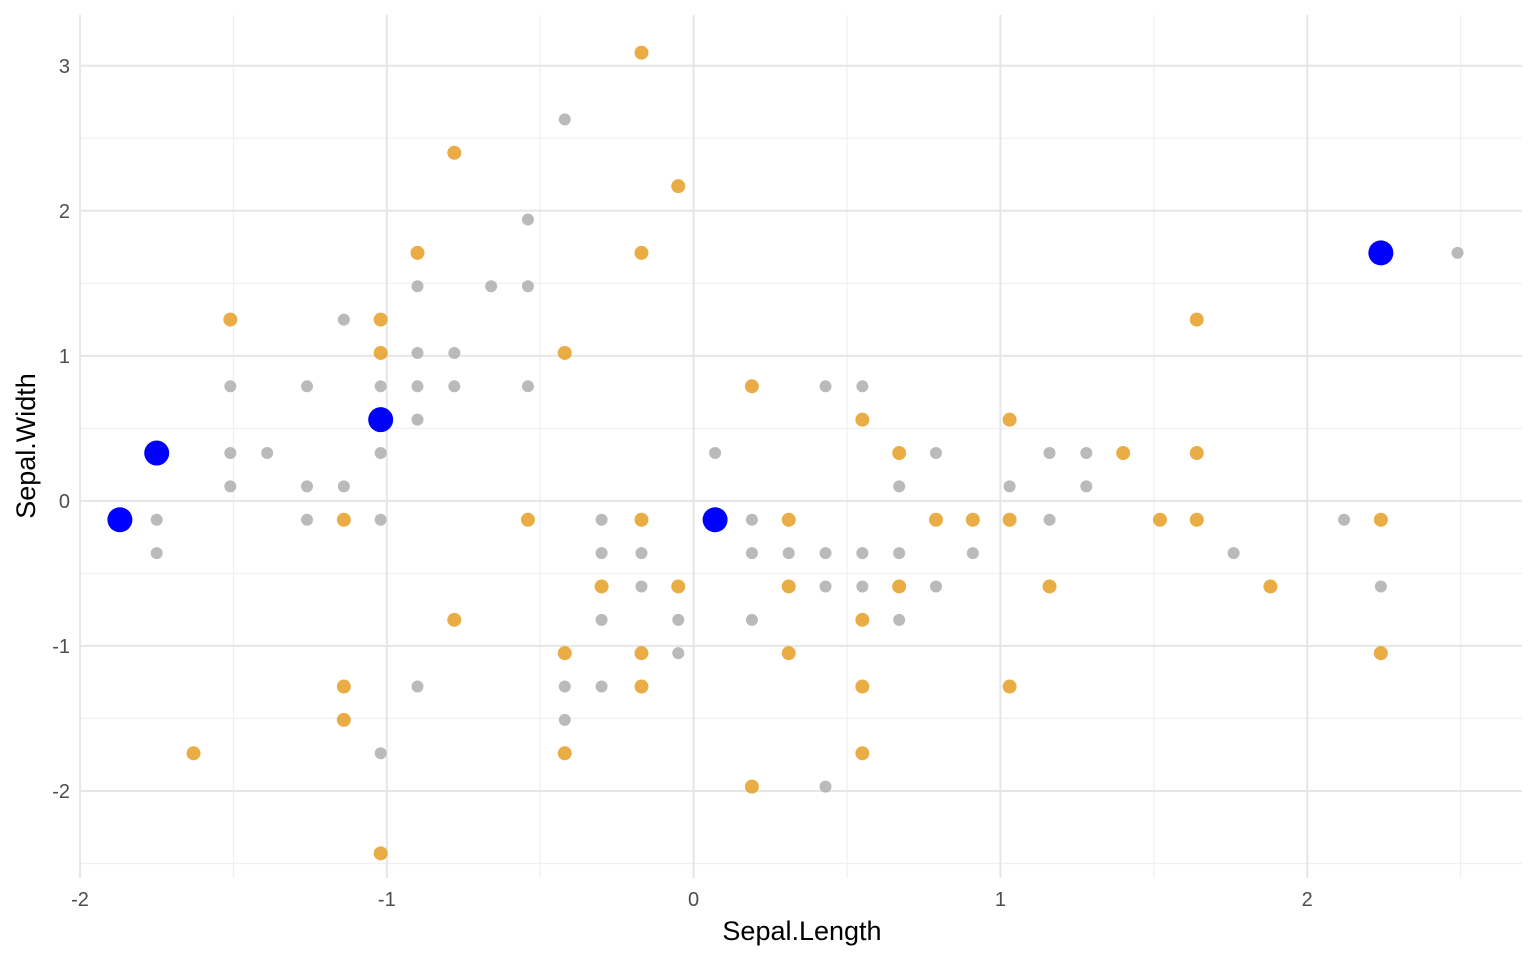 The width and height of the screenshot is (1536, 960). I want to click on x-axis-title: Sepal.Length, so click(801, 931).